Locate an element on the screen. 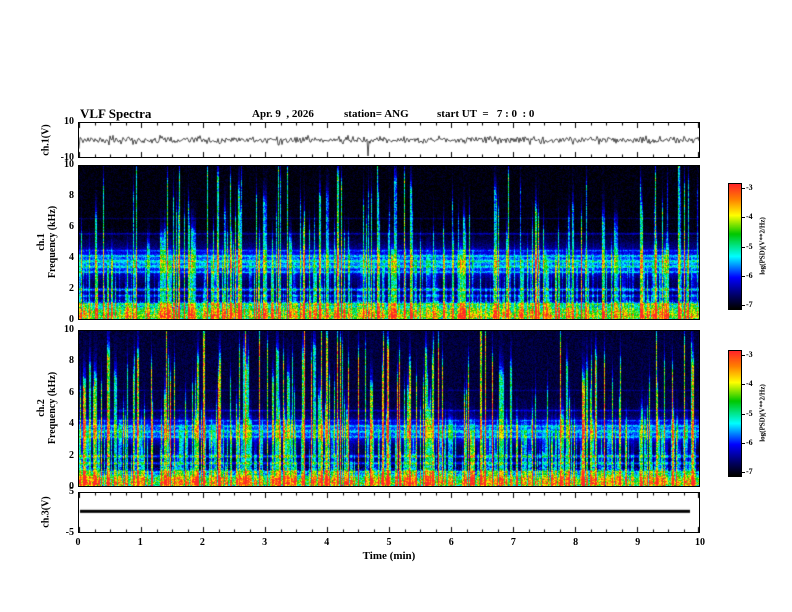 The width and height of the screenshot is (792, 612). ch1-voltage-axis-label: ch.1(V) is located at coordinates (46, 139).